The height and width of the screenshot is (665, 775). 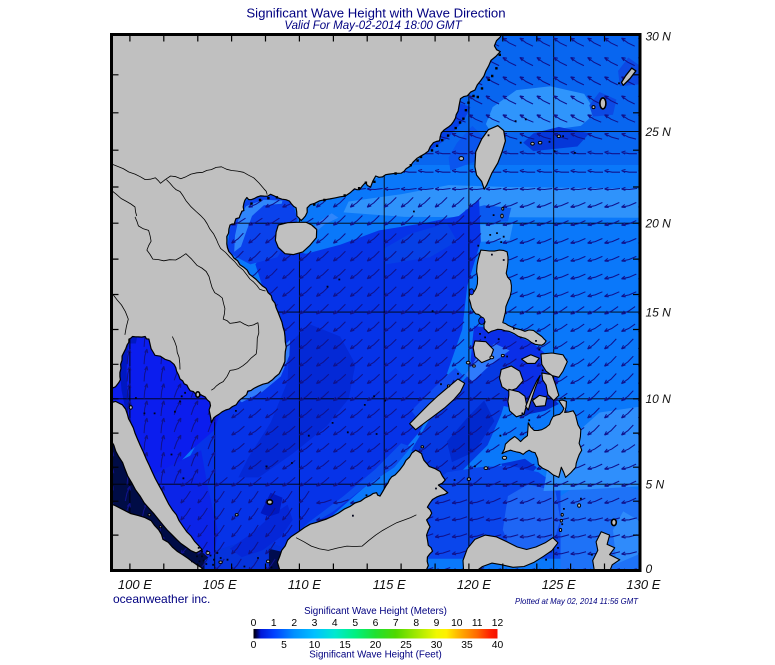 What do you see at coordinates (396, 623) in the screenshot?
I see `svg-text: 7` at bounding box center [396, 623].